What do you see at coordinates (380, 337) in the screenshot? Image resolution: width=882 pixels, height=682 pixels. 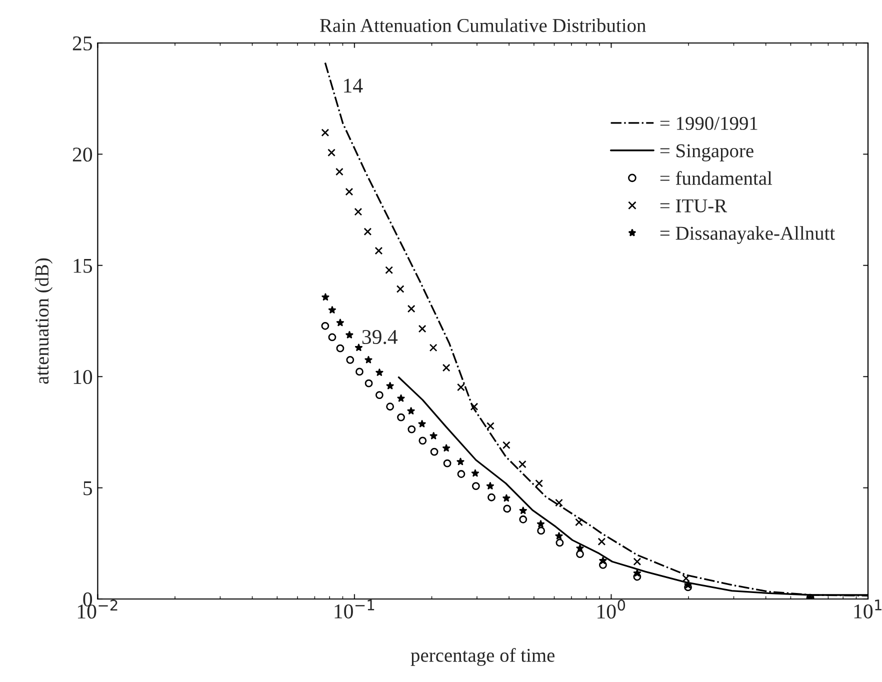 I see `annotation: 39.4` at bounding box center [380, 337].